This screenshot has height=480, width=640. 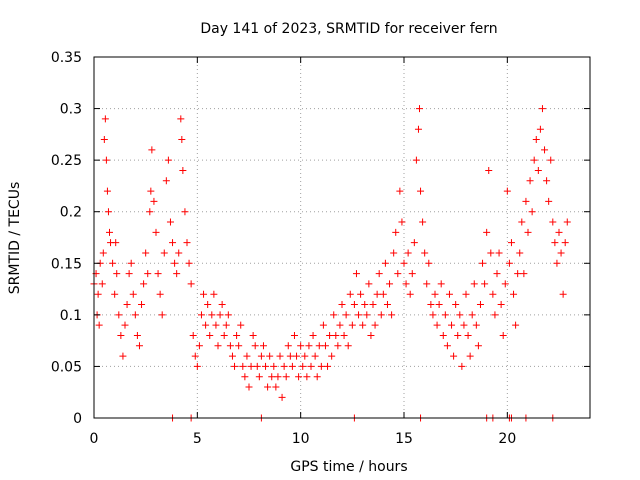 What do you see at coordinates (94, 439) in the screenshot?
I see `x-tick-label: 0` at bounding box center [94, 439].